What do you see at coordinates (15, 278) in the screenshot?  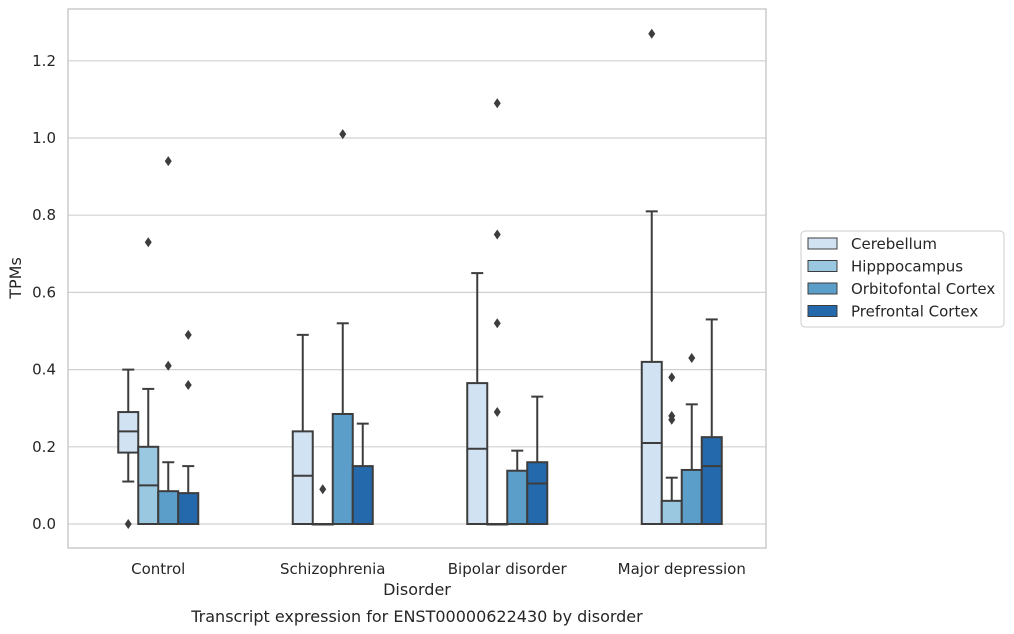 I see `y-axis-label: TPMs` at bounding box center [15, 278].